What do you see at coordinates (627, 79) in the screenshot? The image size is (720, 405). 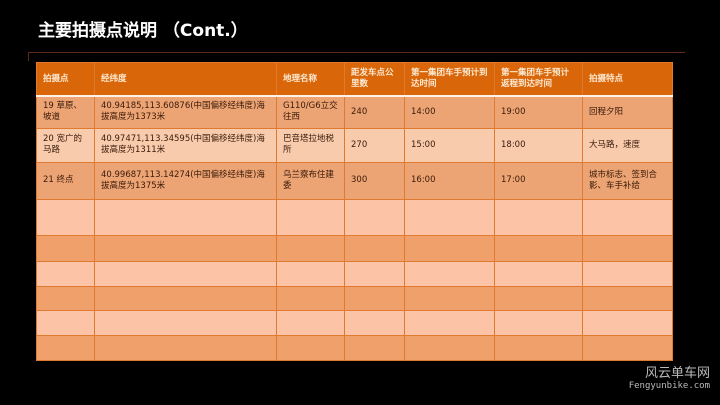 I see `header-cell: 拍摄特点` at bounding box center [627, 79].